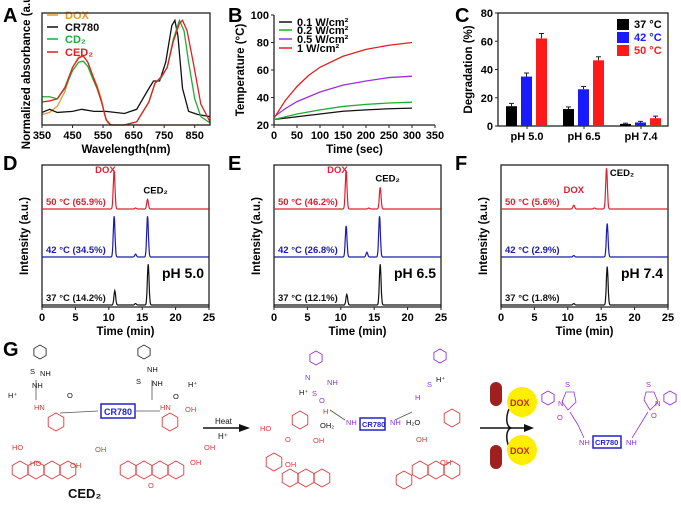 Image resolution: width=681 pixels, height=510 pixels. I want to click on x-tick-label: 250, so click(389, 136).